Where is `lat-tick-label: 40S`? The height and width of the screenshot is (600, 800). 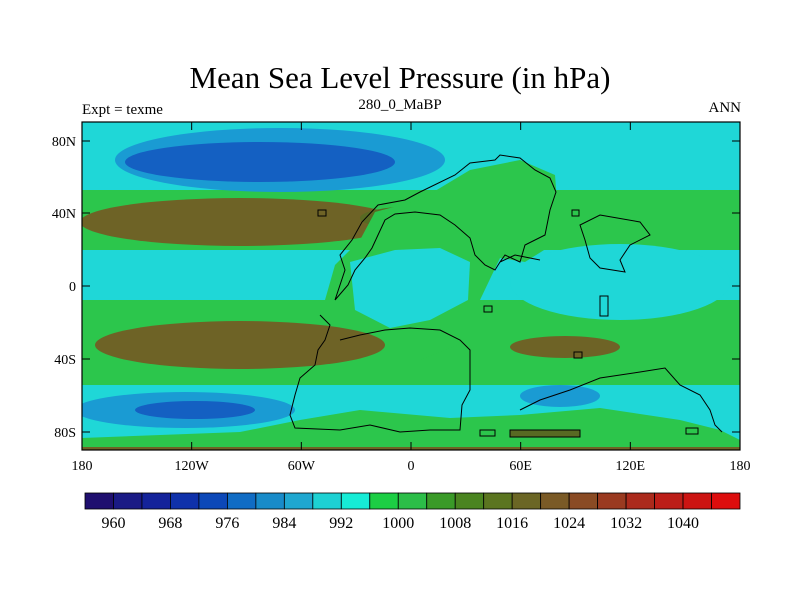
lat-tick-label: 40S is located at coordinates (65, 360).